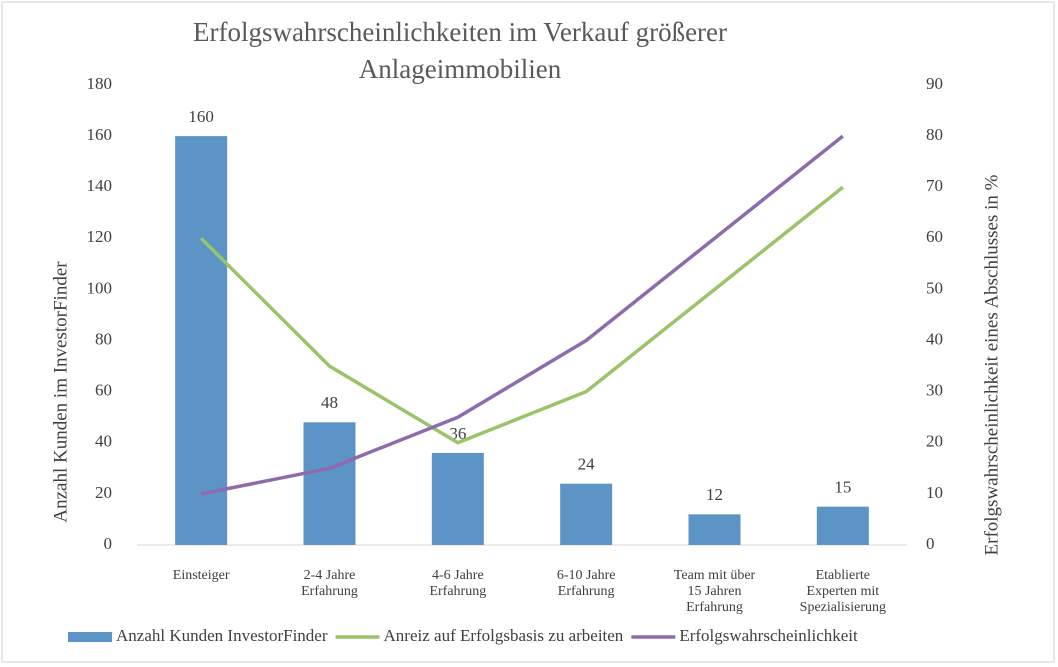  Describe the element at coordinates (842, 487) in the screenshot. I see `data-label: 15` at that location.